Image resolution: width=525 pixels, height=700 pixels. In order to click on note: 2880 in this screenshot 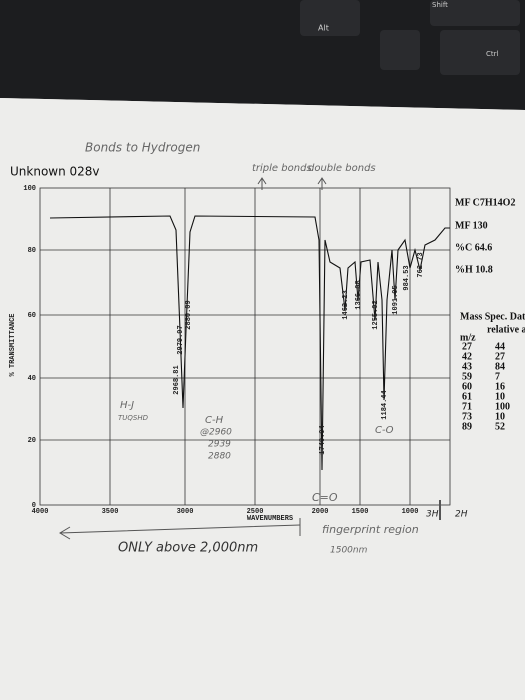, I will do `click(219, 457)`.